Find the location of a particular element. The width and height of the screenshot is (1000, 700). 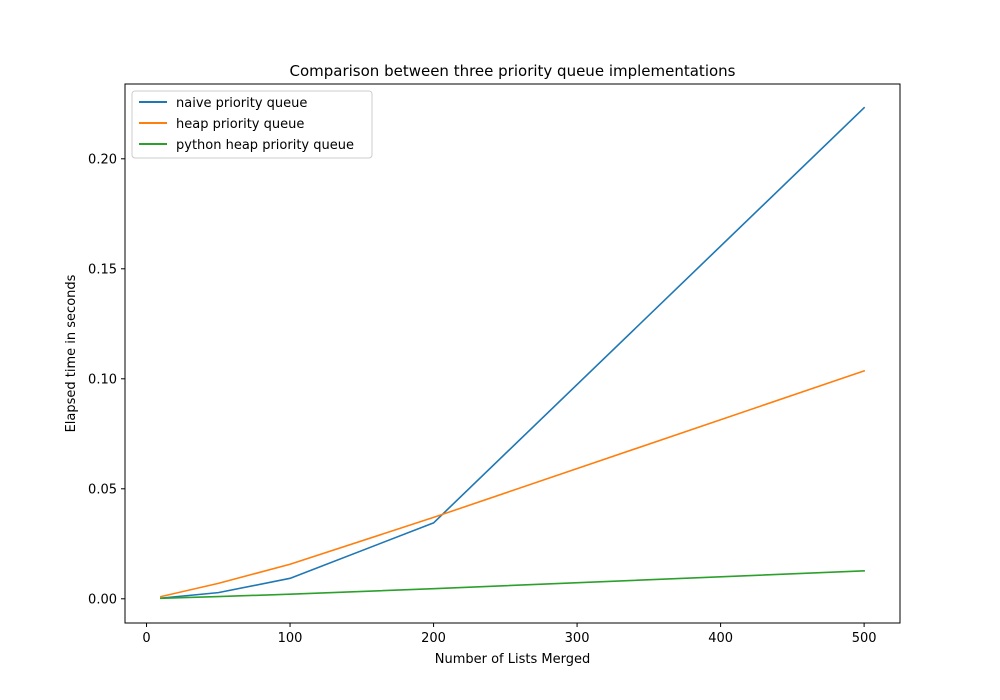

x-tick-label: 0 is located at coordinates (146, 638).